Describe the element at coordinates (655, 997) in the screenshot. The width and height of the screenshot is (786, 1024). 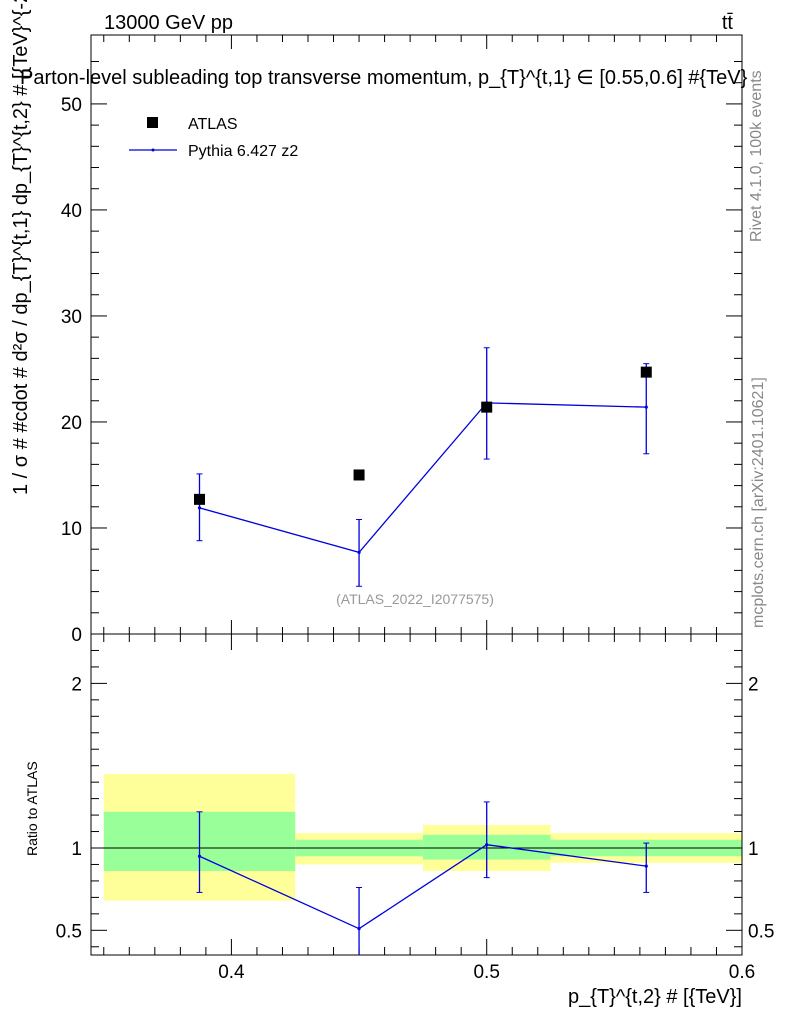
I see `x-axis-title: p_{T}^{t,2} # [{TeV}]` at that location.